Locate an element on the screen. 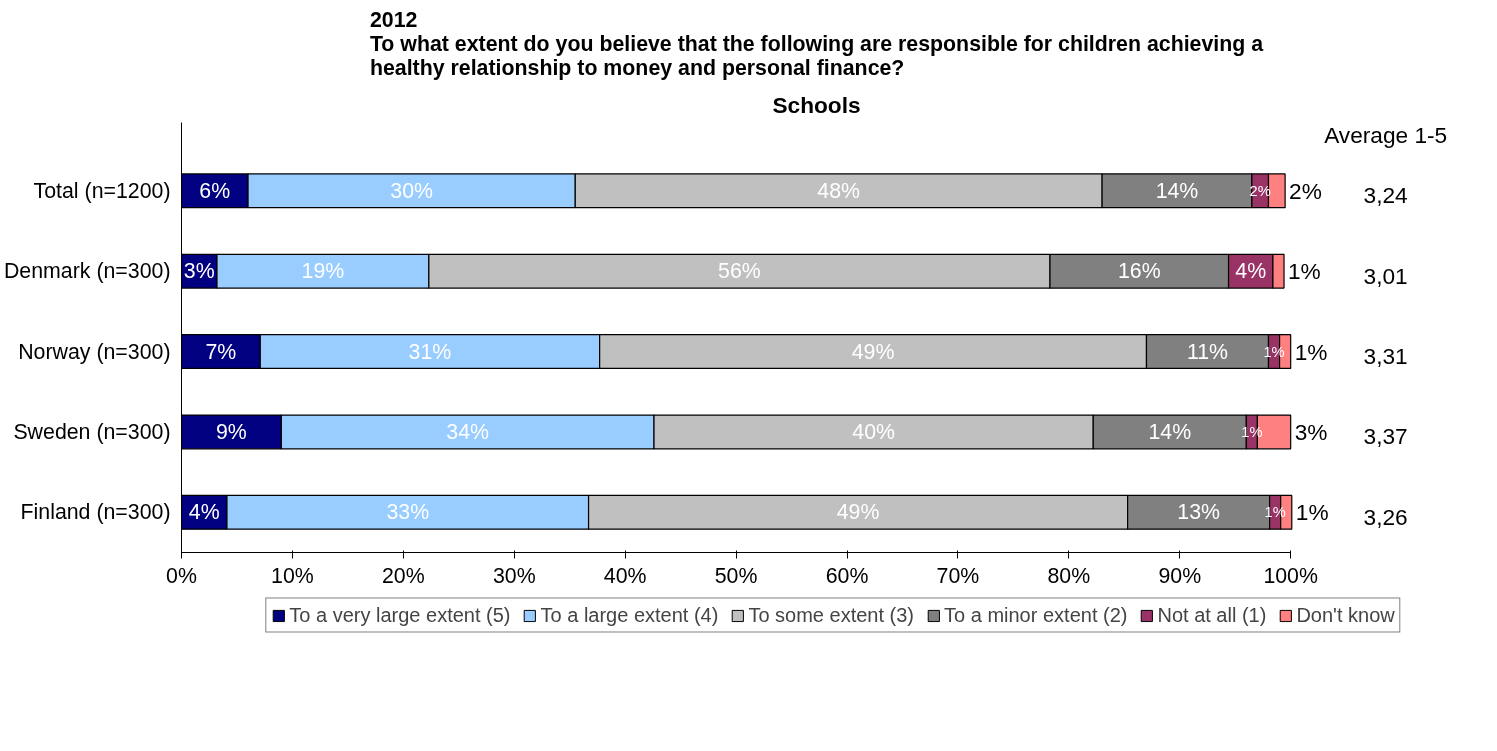 The height and width of the screenshot is (751, 1497). data-label: 34% is located at coordinates (468, 431).